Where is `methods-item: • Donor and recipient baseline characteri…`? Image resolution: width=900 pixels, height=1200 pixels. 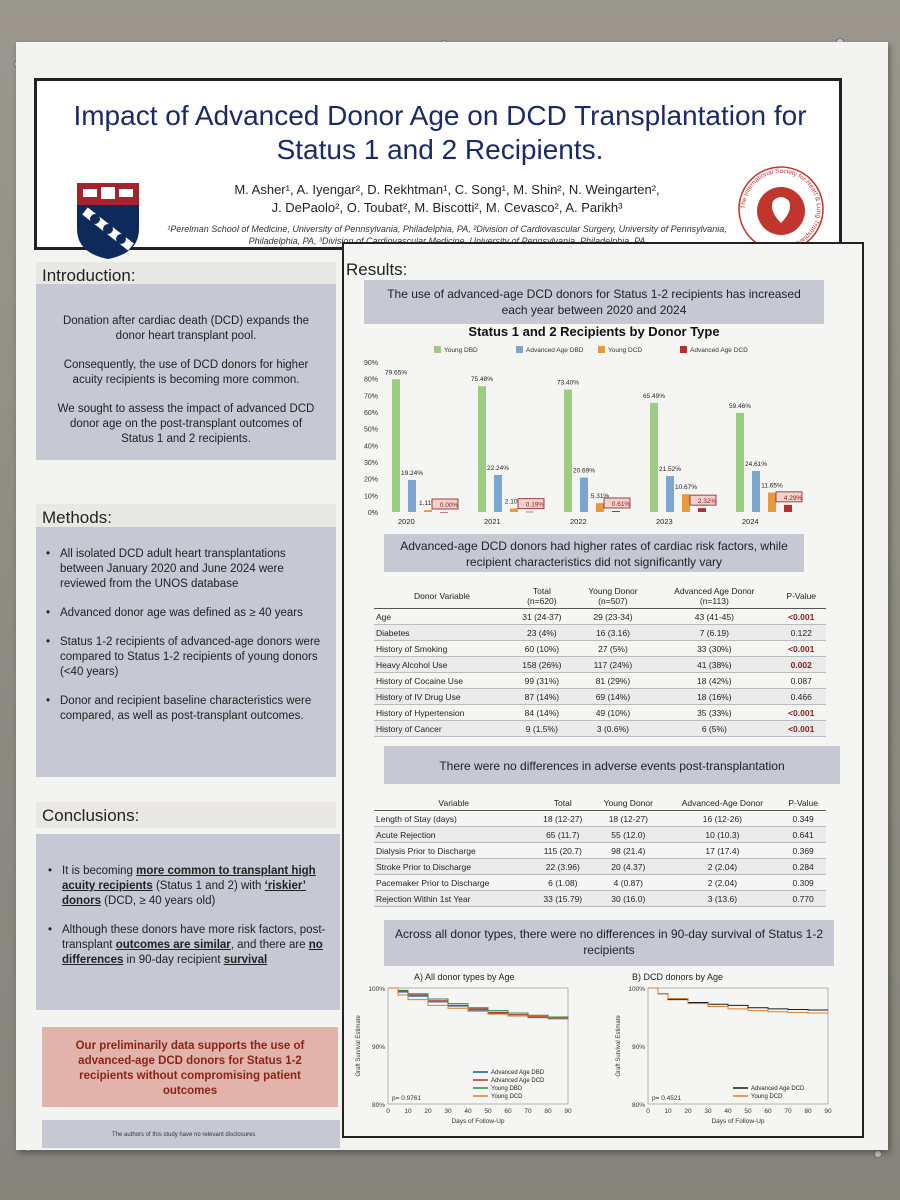 methods-item: • Donor and recipient baseline characteri… is located at coordinates (179, 708).